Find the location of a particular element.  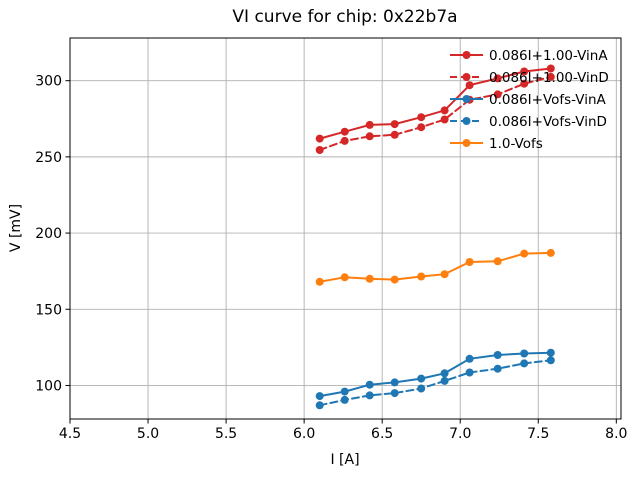

y-axis-label: V [mV] is located at coordinates (16, 228).